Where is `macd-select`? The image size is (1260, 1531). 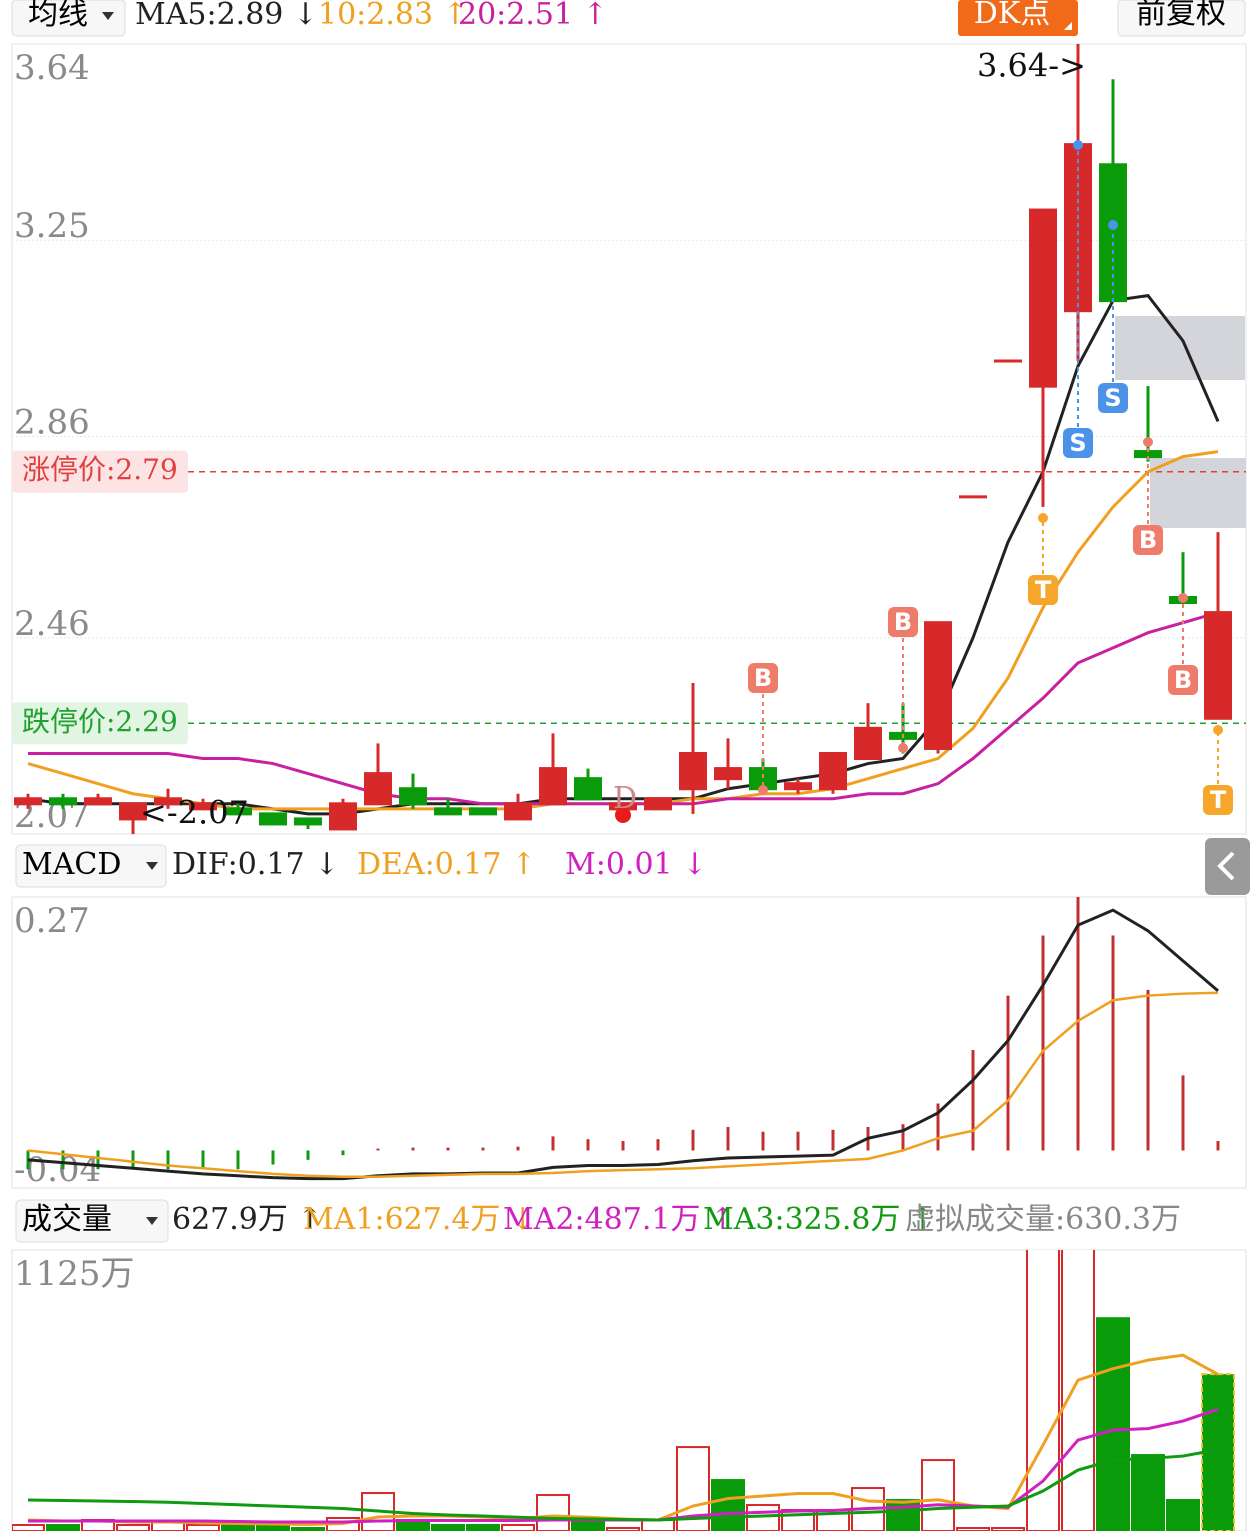
macd-select is located at coordinates (91, 866).